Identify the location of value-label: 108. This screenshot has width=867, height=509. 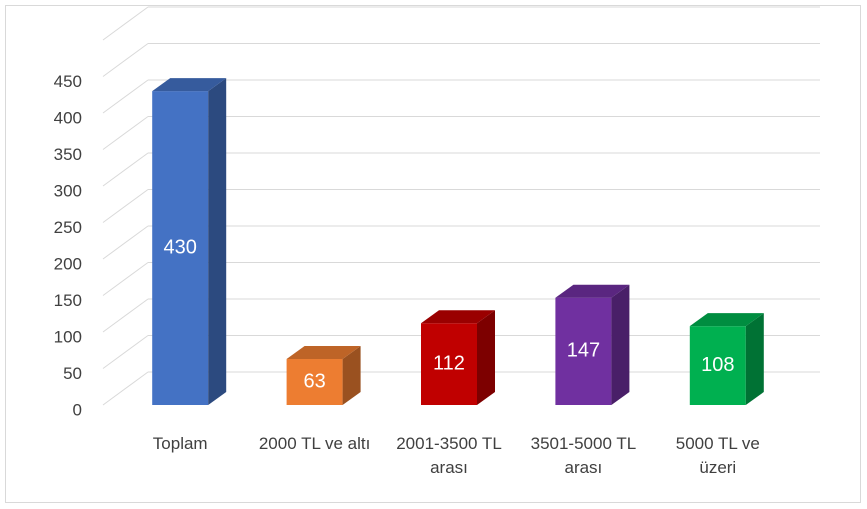
(717, 365).